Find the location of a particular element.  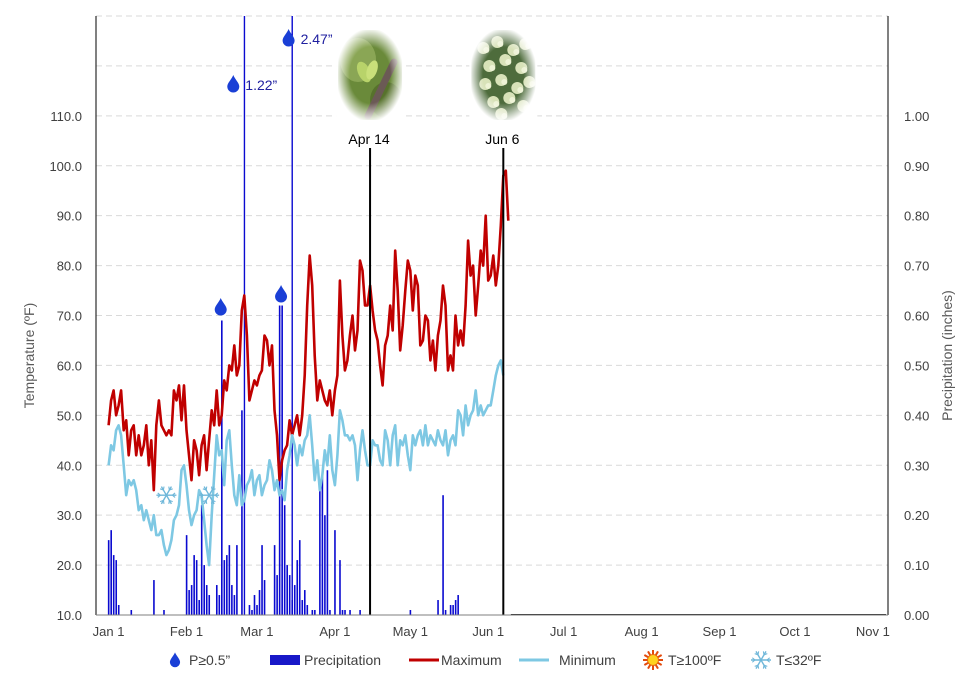

x-tick-label: May 1 is located at coordinates (410, 631).